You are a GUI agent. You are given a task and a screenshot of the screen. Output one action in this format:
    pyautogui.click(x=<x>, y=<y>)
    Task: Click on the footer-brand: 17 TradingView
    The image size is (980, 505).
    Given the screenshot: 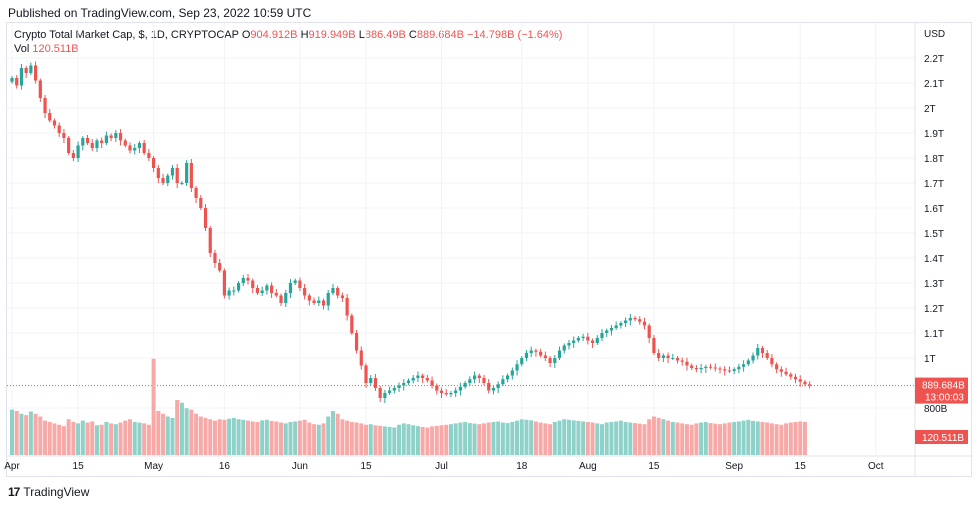 What is the action you would take?
    pyautogui.click(x=48, y=492)
    